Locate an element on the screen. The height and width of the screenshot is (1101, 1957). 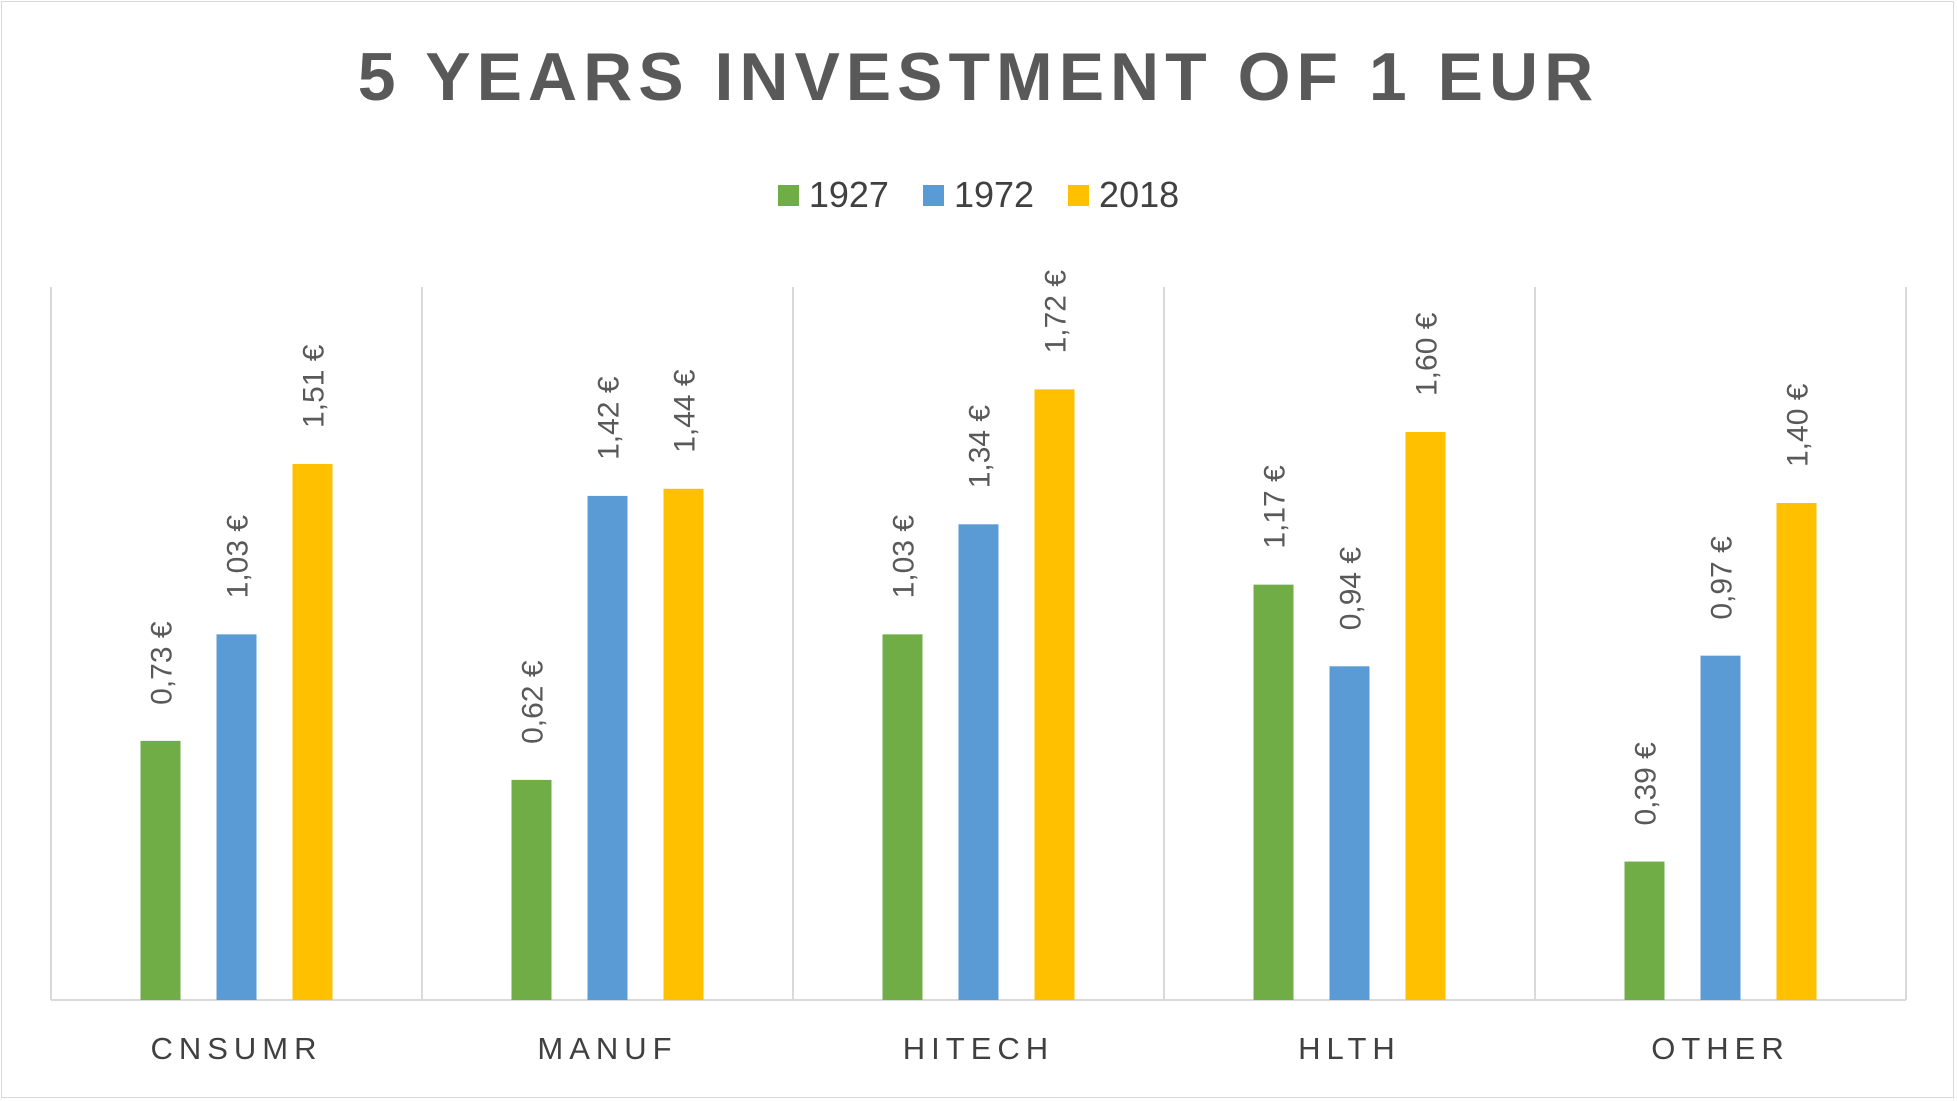
legend-label-1927: 1927 is located at coordinates (848, 194).